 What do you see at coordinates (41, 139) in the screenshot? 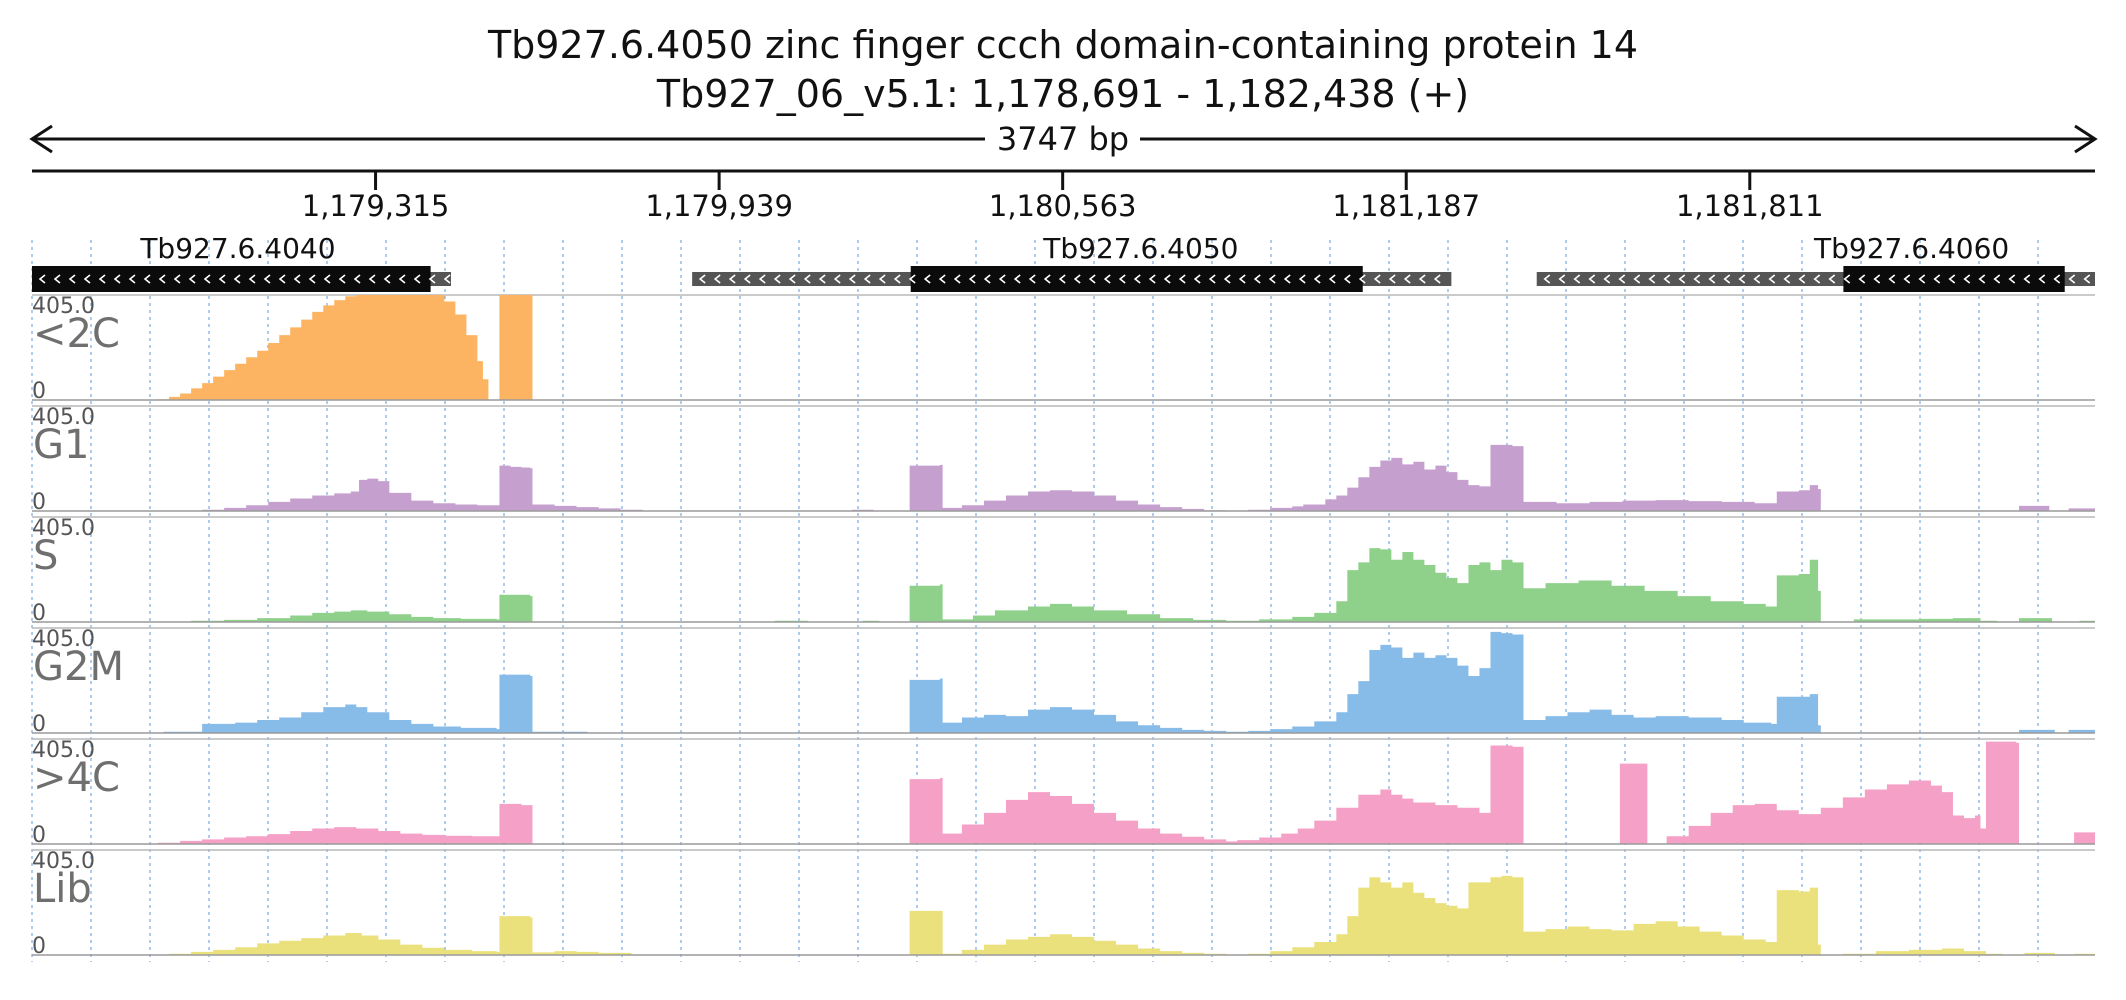
I see `arrow-left-icon` at bounding box center [41, 139].